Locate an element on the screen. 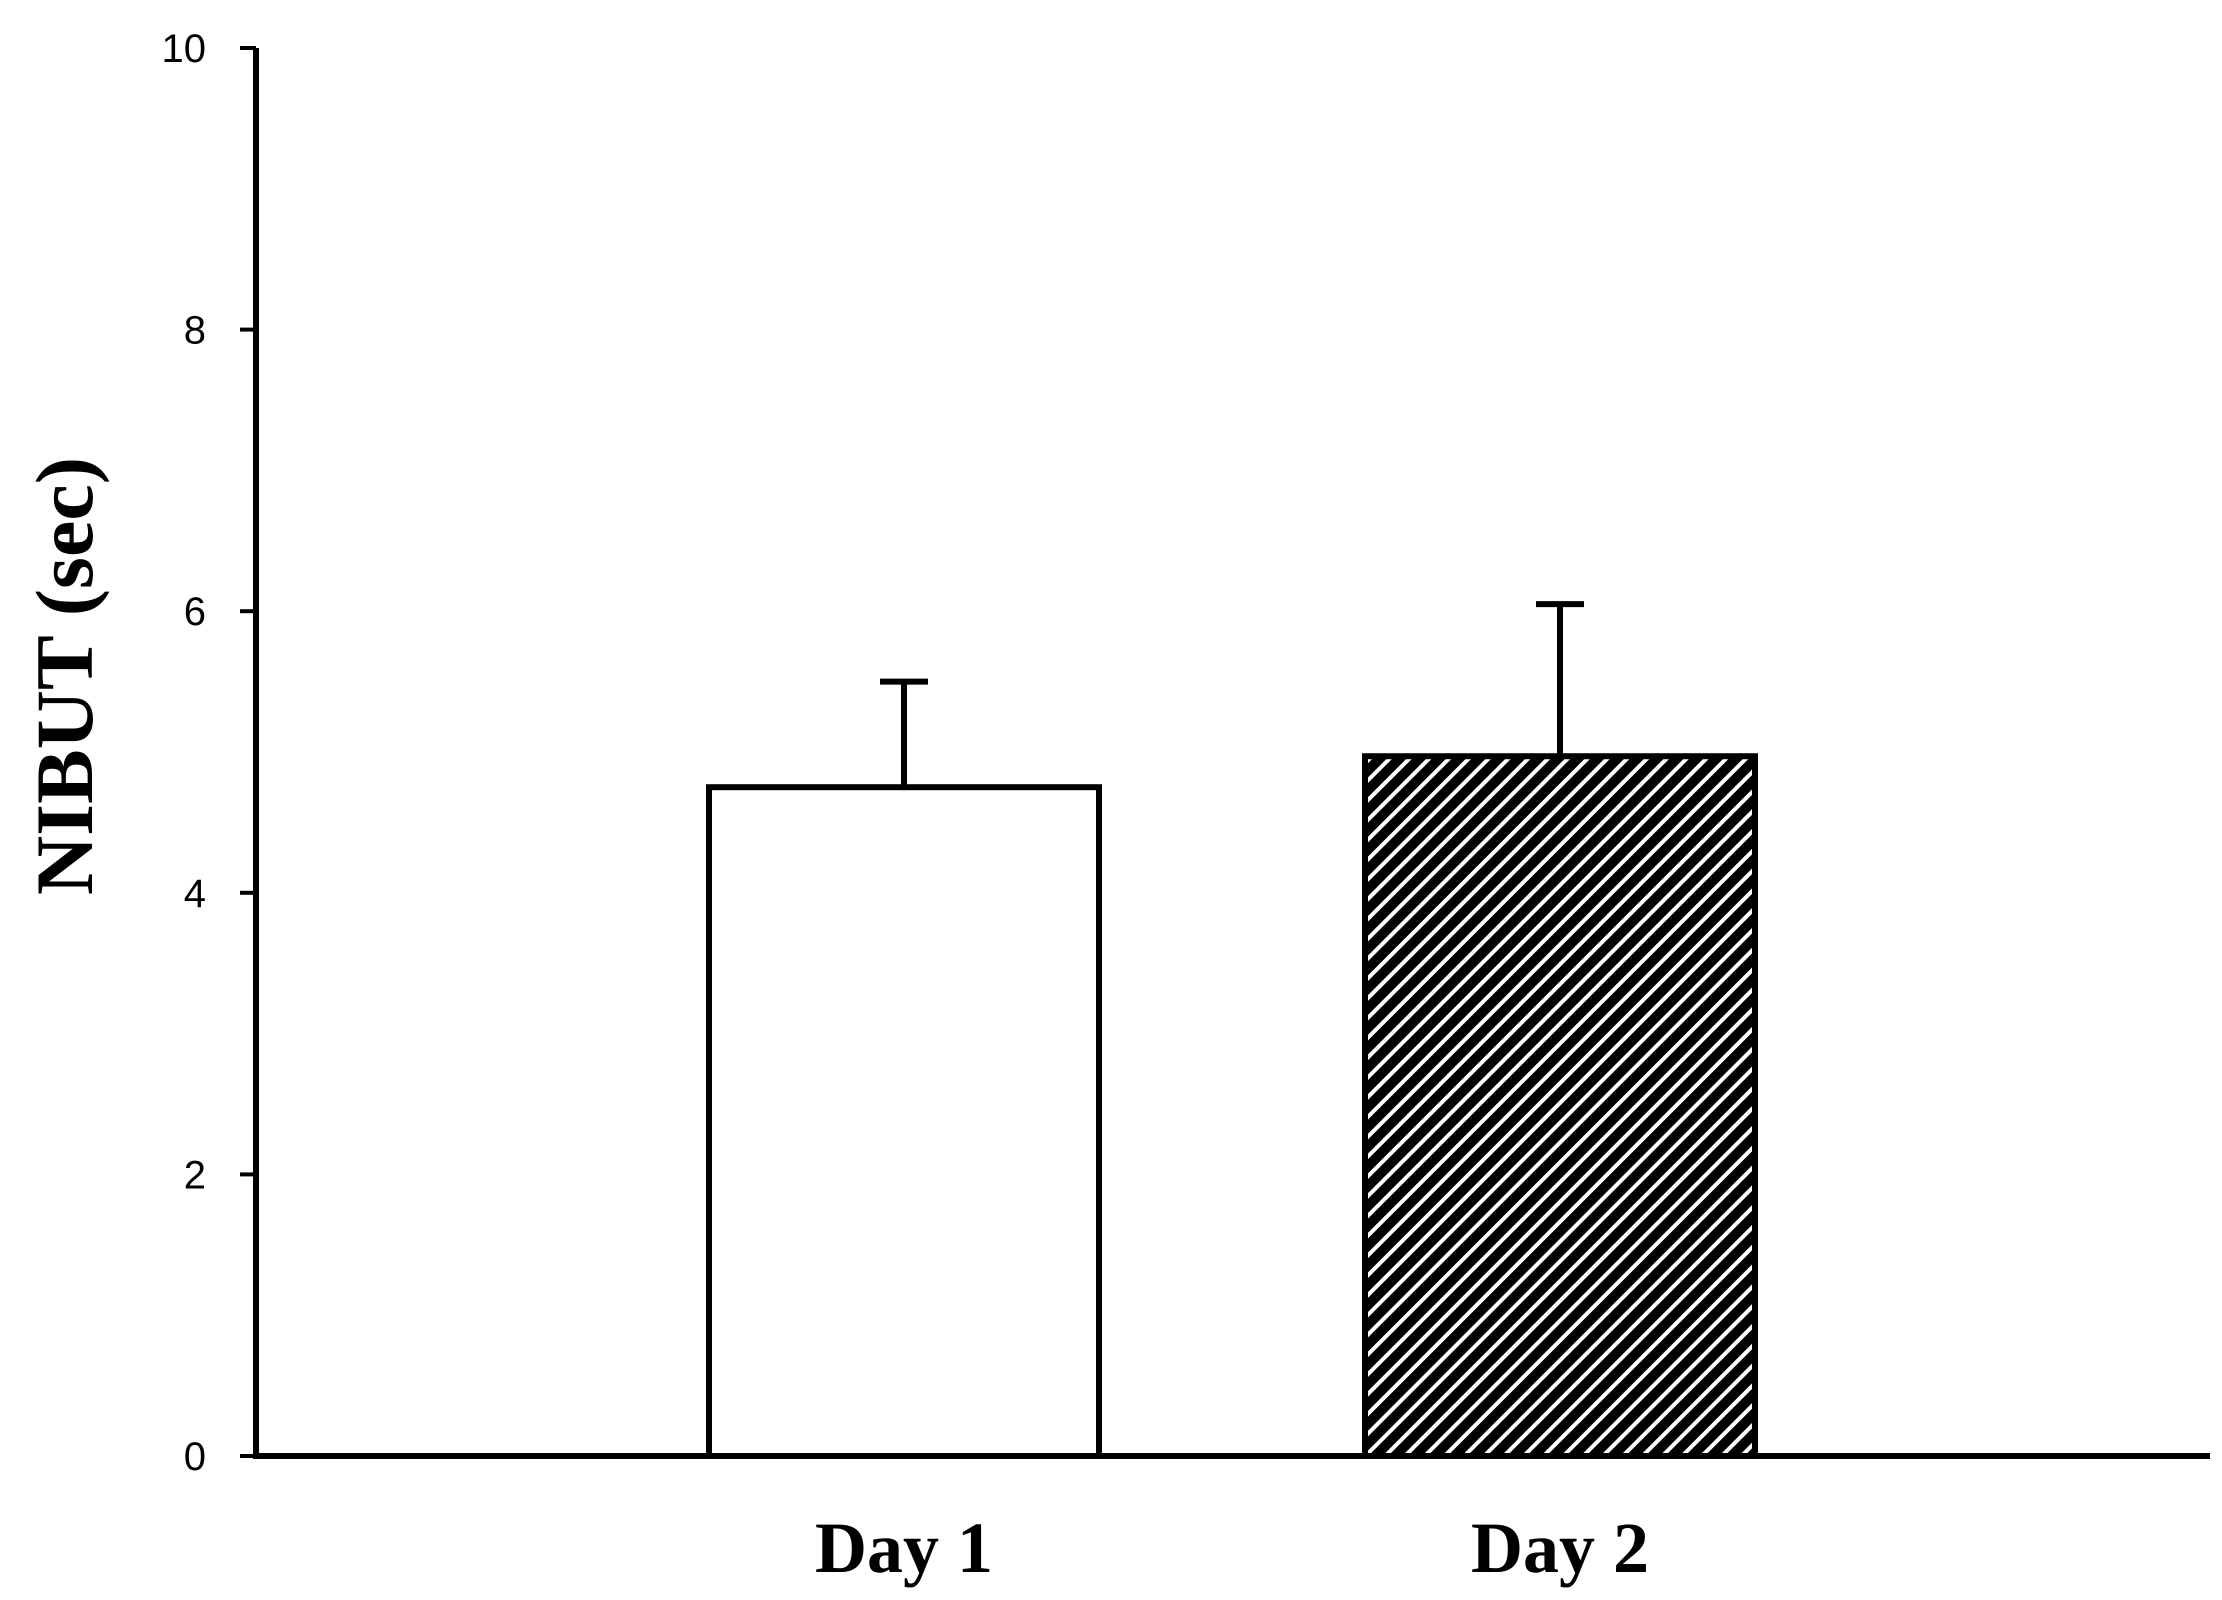 The width and height of the screenshot is (2222, 1600). y-tick-label: 6 is located at coordinates (195, 612).